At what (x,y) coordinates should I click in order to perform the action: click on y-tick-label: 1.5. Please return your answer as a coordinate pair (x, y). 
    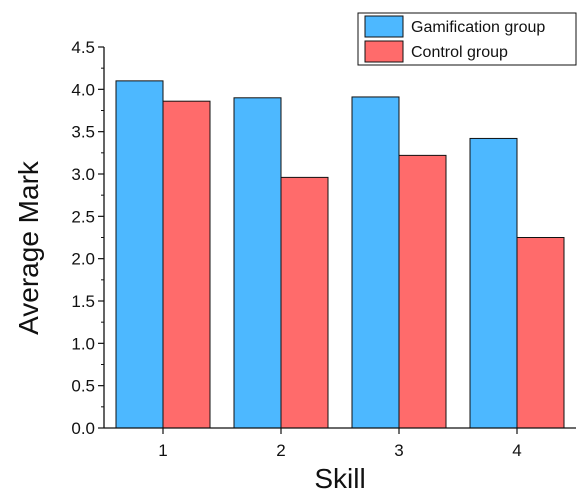
    Looking at the image, I should click on (83, 301).